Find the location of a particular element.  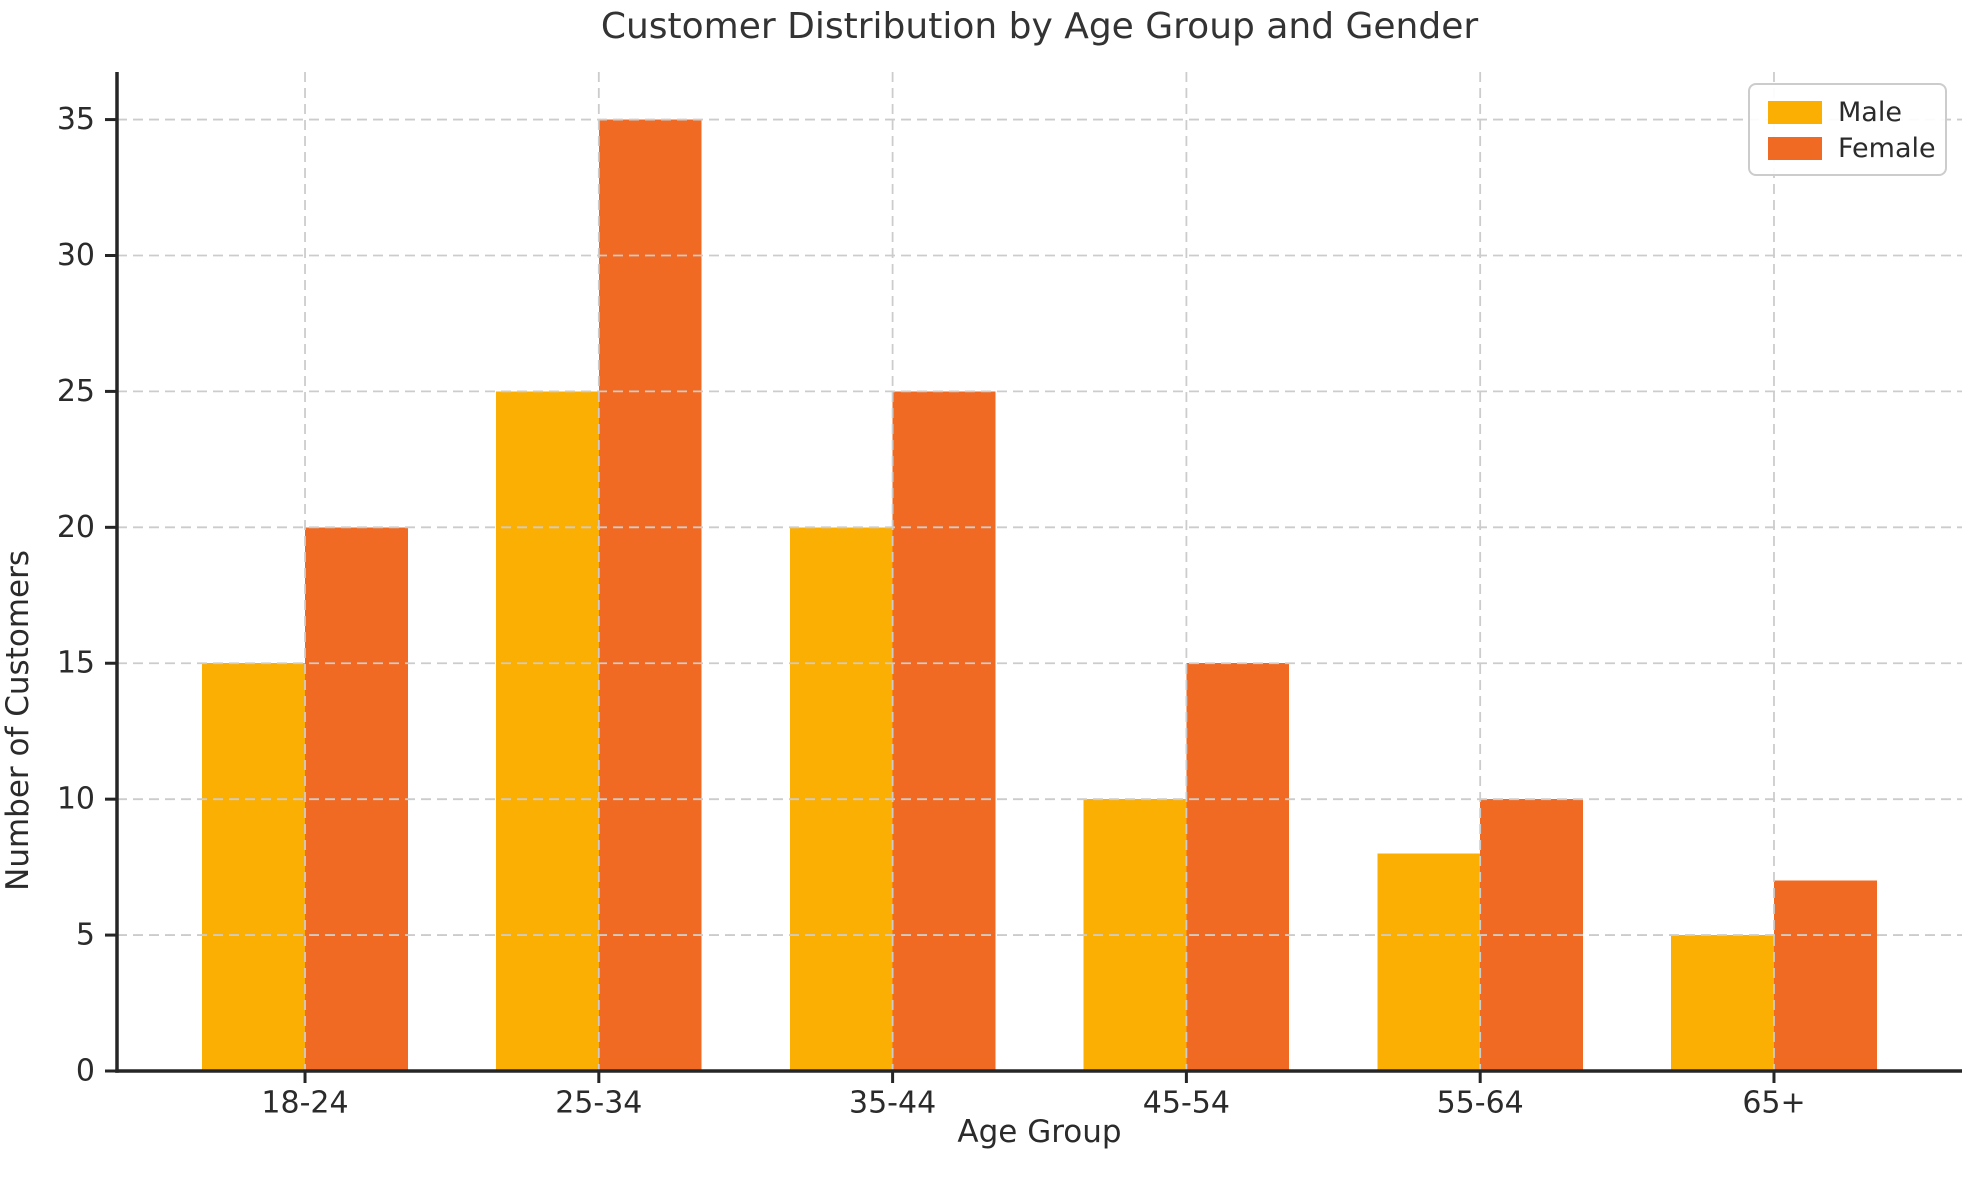

y-tick-label-0: 0 is located at coordinates (85, 1071).